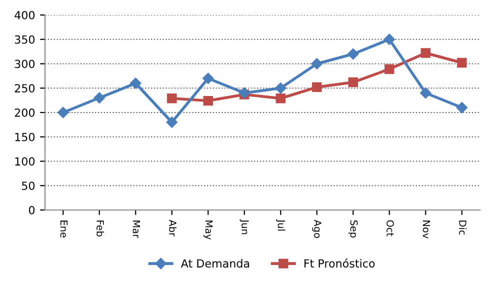 The image size is (500, 300). Describe the element at coordinates (390, 228) in the screenshot. I see `x-tick-label: Oct` at that location.